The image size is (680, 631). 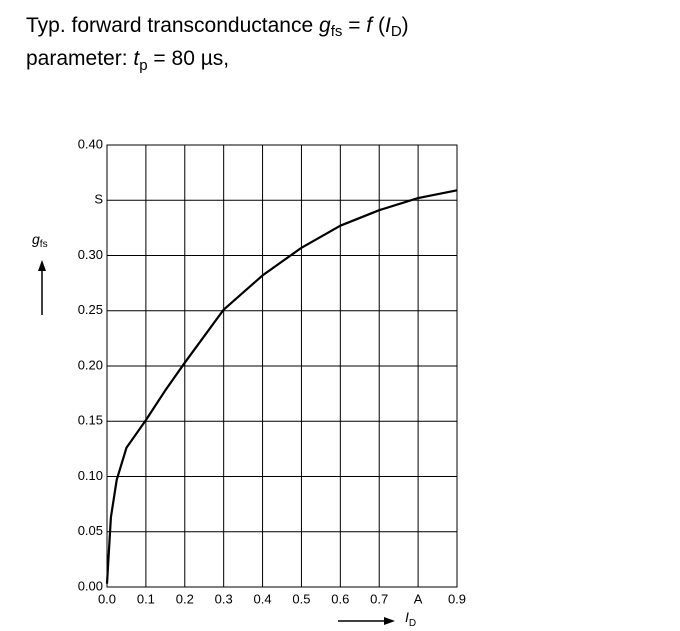 What do you see at coordinates (370, 25) in the screenshot?
I see `title-part: f` at bounding box center [370, 25].